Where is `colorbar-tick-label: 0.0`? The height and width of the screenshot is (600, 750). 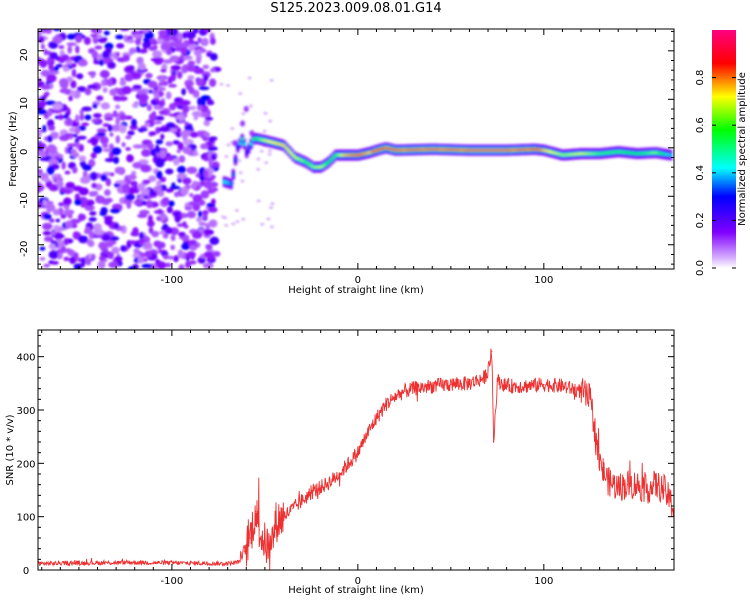 colorbar-tick-label: 0.0 is located at coordinates (700, 268).